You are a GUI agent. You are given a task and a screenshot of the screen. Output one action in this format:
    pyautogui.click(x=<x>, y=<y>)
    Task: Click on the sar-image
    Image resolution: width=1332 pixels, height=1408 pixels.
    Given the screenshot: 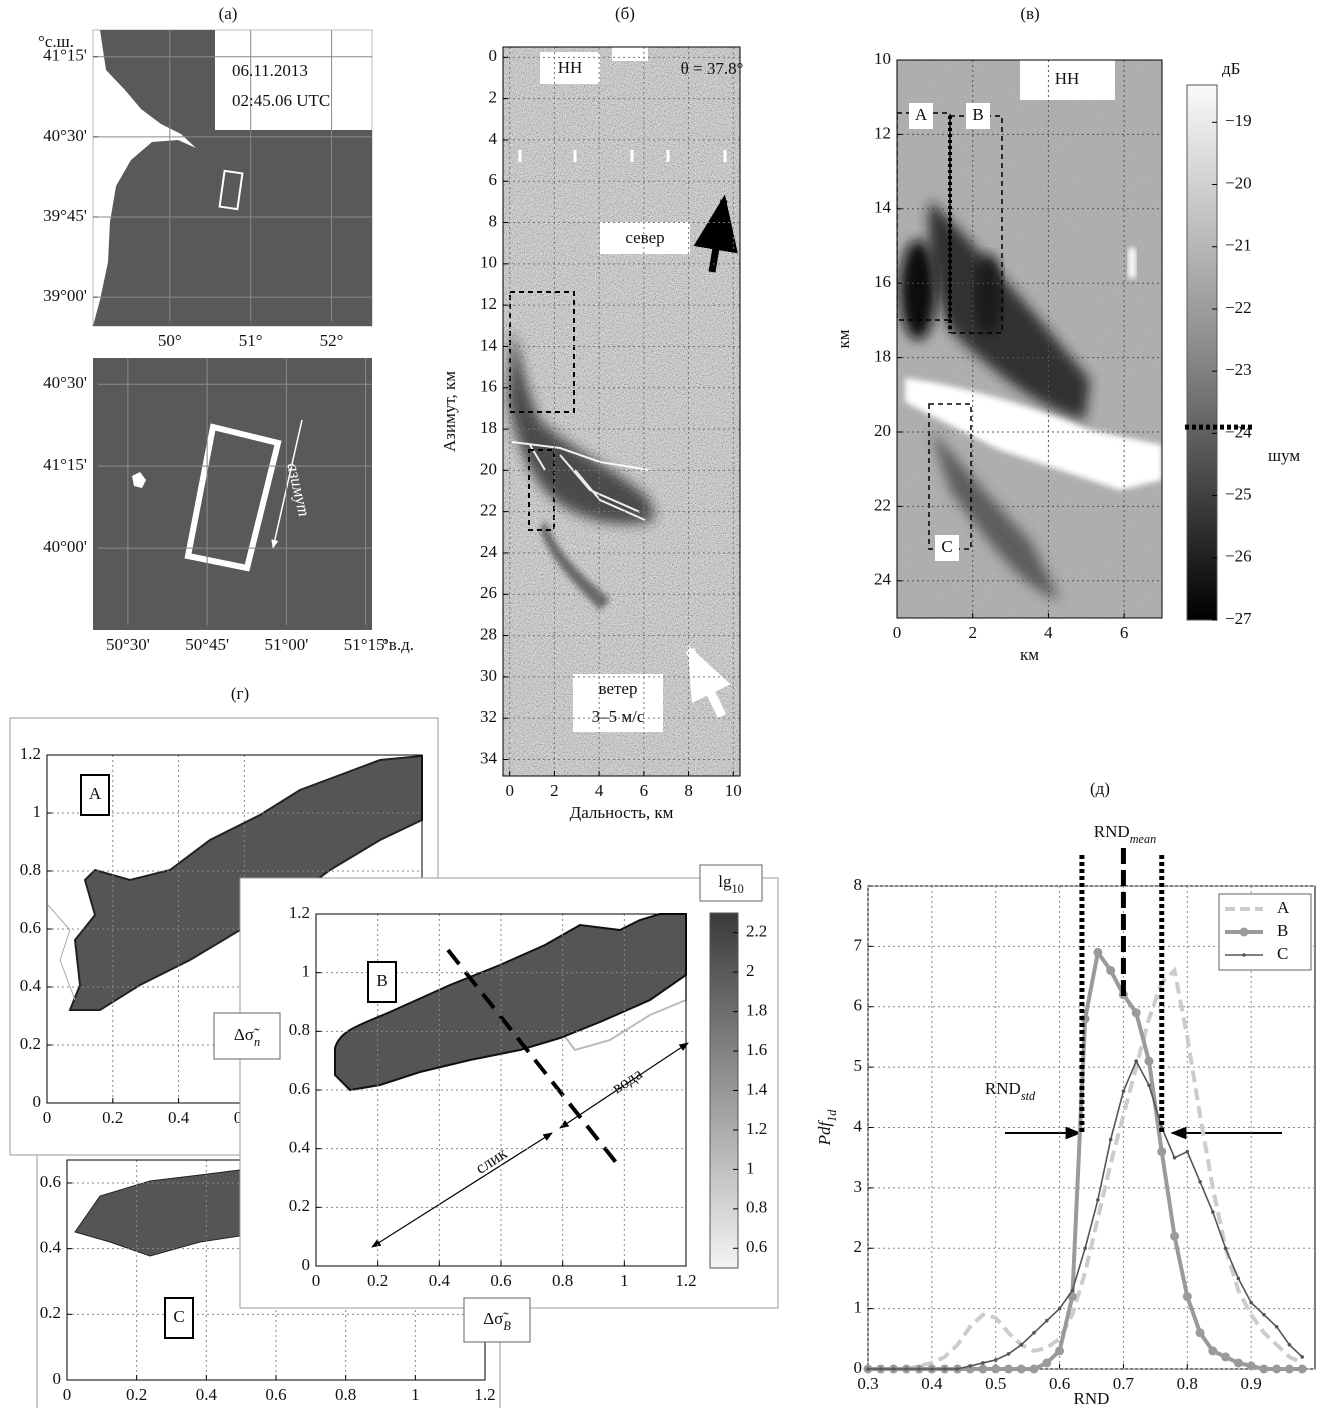 What is the action you would take?
    pyautogui.click(x=621, y=411)
    